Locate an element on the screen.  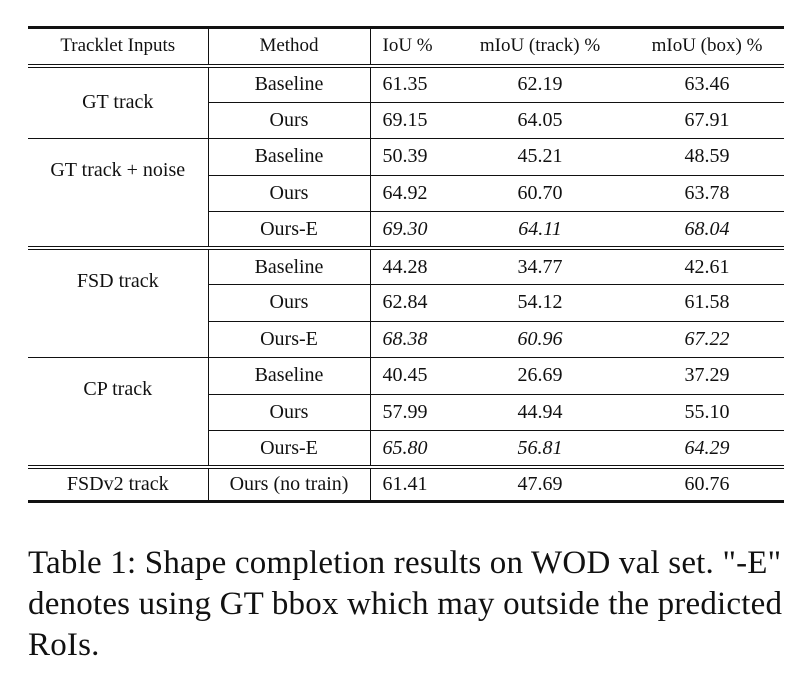
table-row: FSD track Baseline 44.28 34.77 42.61 is located at coordinates (406, 303).